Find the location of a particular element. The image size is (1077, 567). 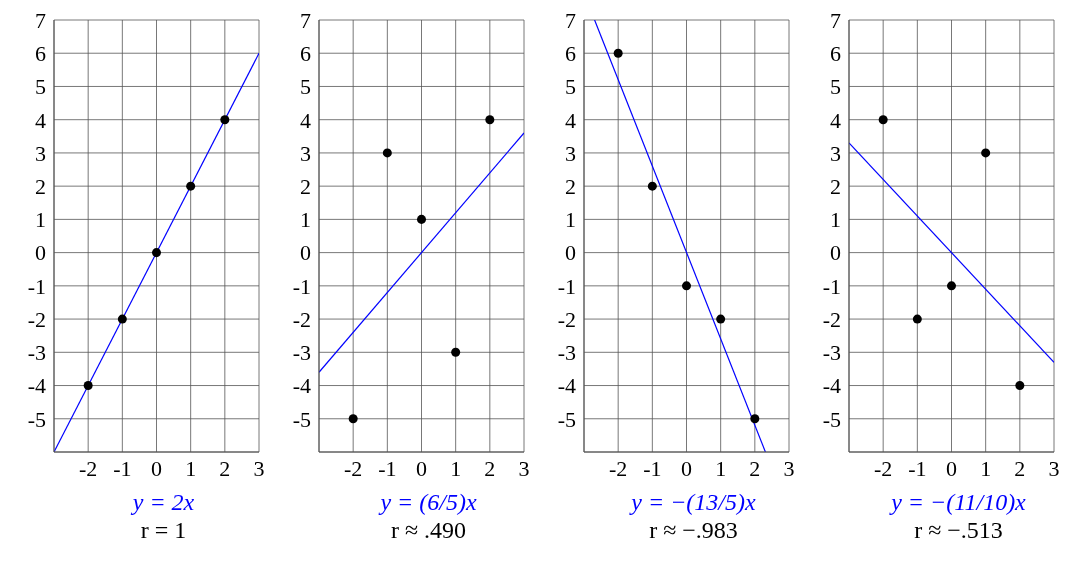

text: y = −(11/10)x is located at coordinates (957, 502).